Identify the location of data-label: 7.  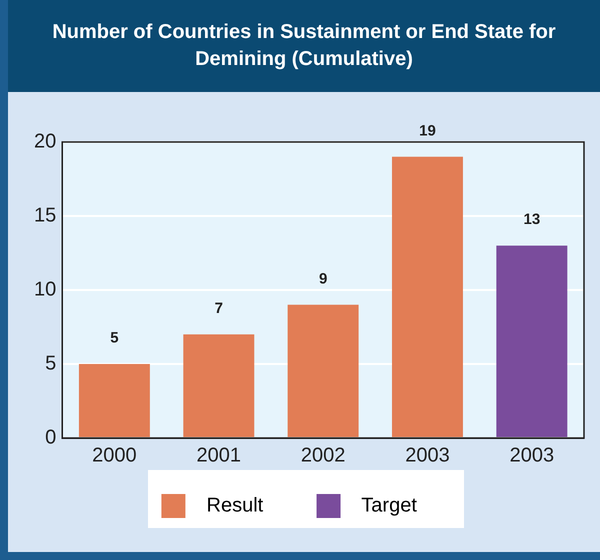
(218, 309).